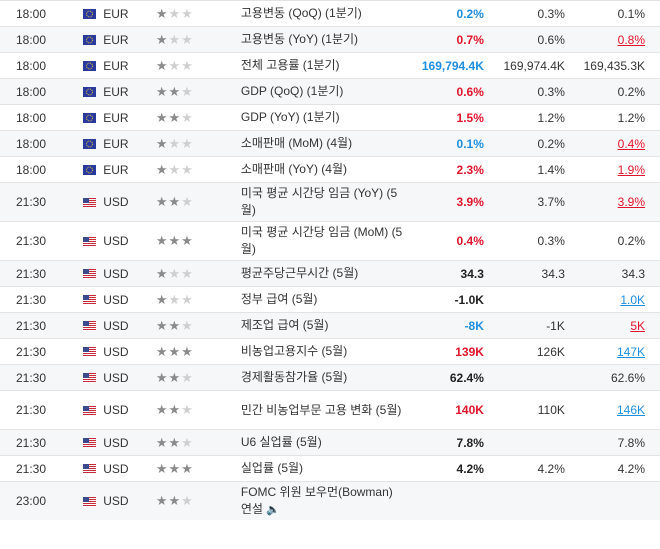  Describe the element at coordinates (321, 409) in the screenshot. I see `event-name: 민간 비농업부문 고용 변화 (5월)` at that location.